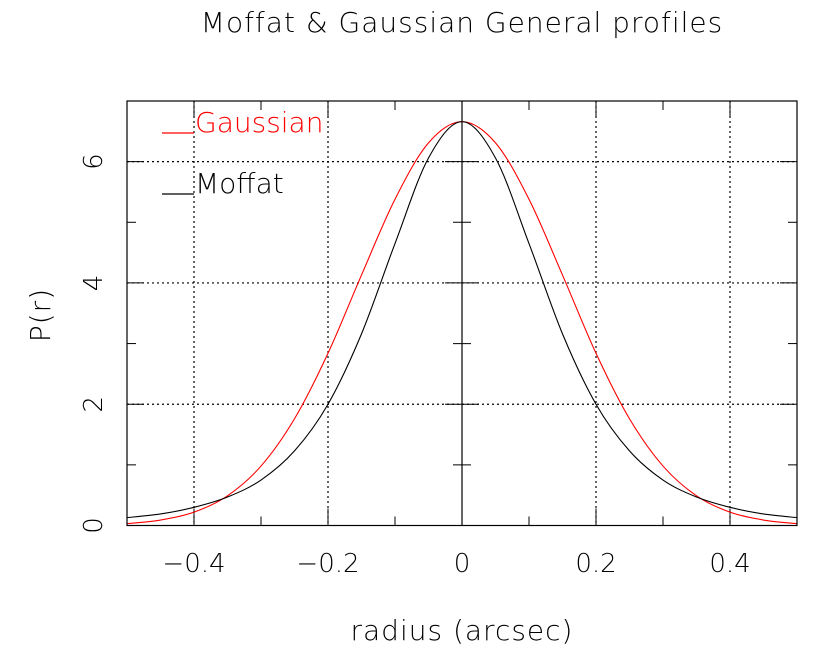  What do you see at coordinates (193, 564) in the screenshot?
I see `x-tick-label: −0.4` at bounding box center [193, 564].